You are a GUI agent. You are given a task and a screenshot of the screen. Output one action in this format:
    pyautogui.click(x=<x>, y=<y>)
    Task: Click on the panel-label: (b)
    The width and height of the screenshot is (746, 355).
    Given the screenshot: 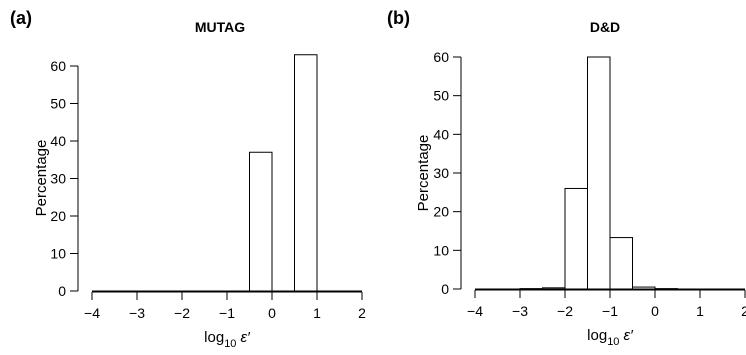 What is the action you would take?
    pyautogui.click(x=398, y=18)
    